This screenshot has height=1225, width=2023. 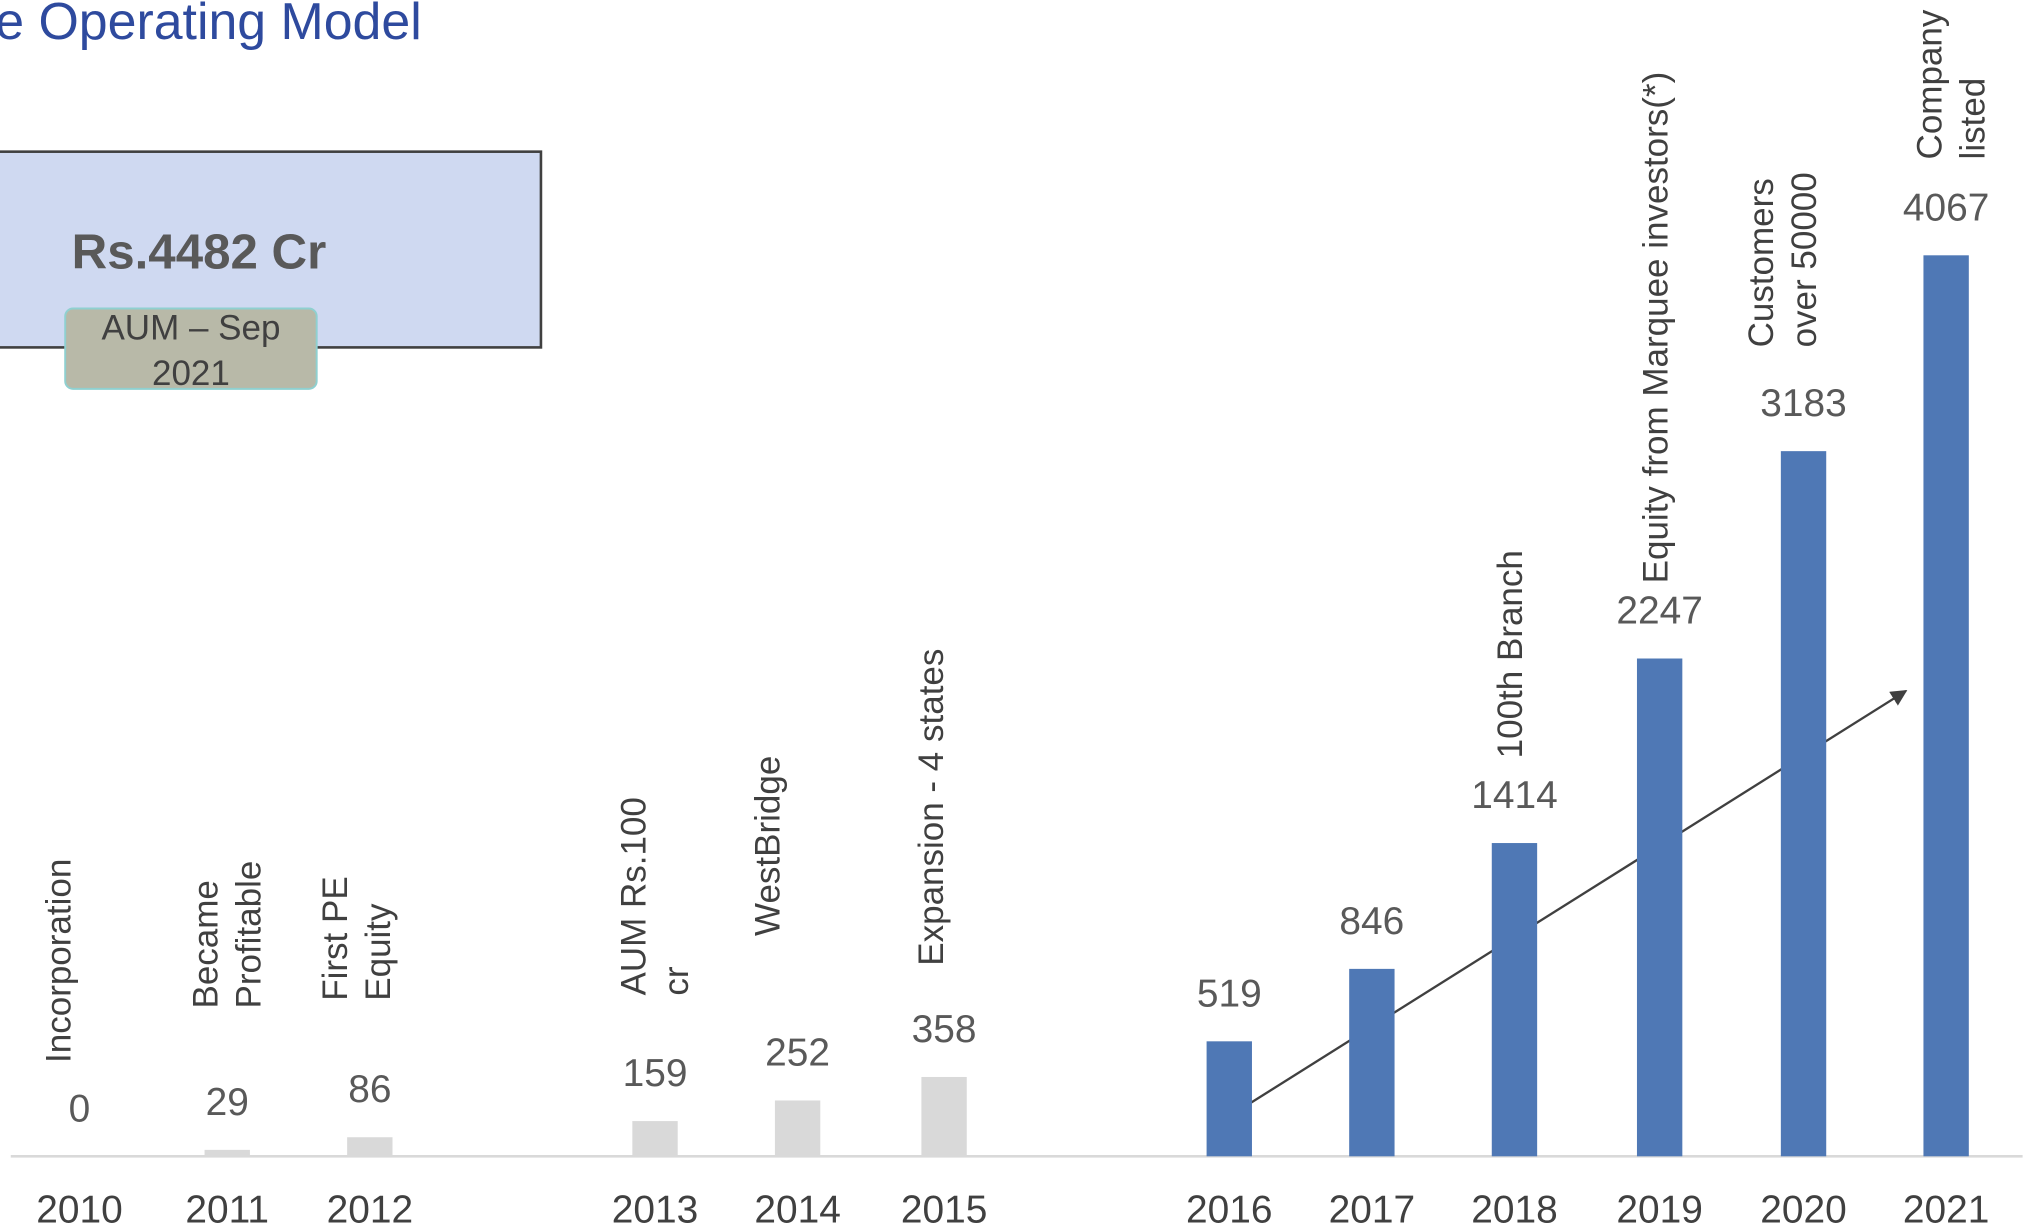 I want to click on value-label: 4067, so click(x=1946, y=207).